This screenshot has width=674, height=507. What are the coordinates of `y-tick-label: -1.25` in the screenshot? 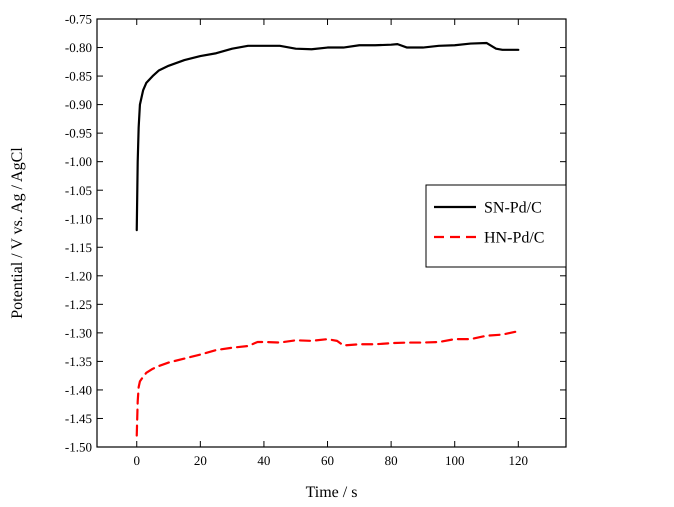 It's located at (78, 304).